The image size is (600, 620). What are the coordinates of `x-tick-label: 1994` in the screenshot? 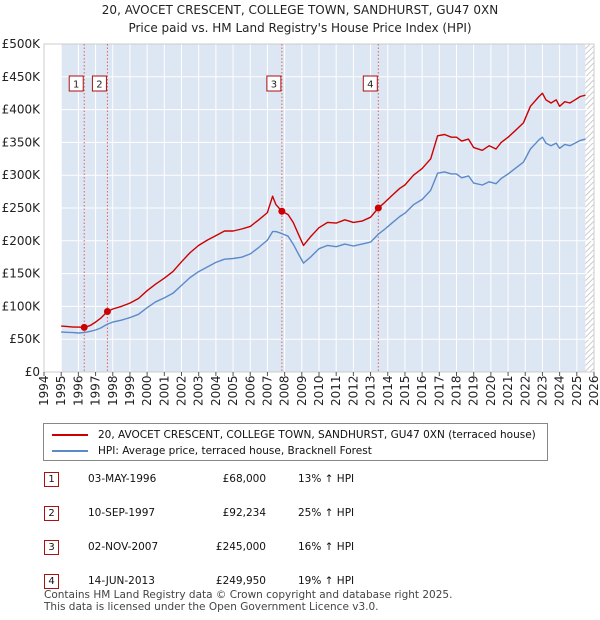 It's located at (44, 390).